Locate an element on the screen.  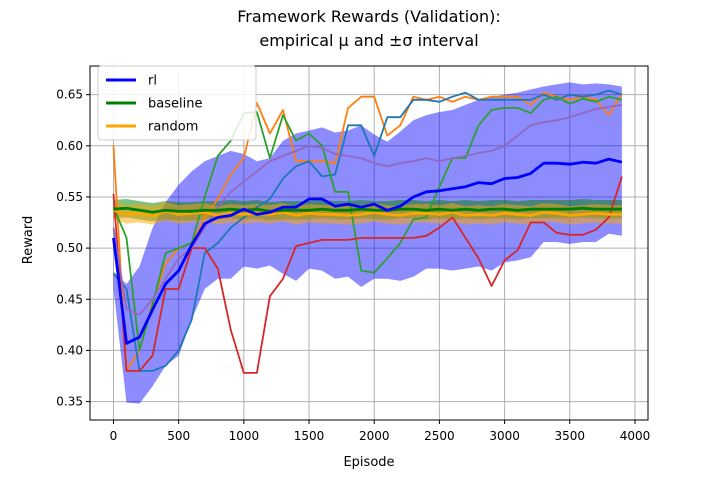
y-axis-ticks: 0.35 0.40 0.45 0.50 0.55 0.60 0.65 is located at coordinates (73, 248).